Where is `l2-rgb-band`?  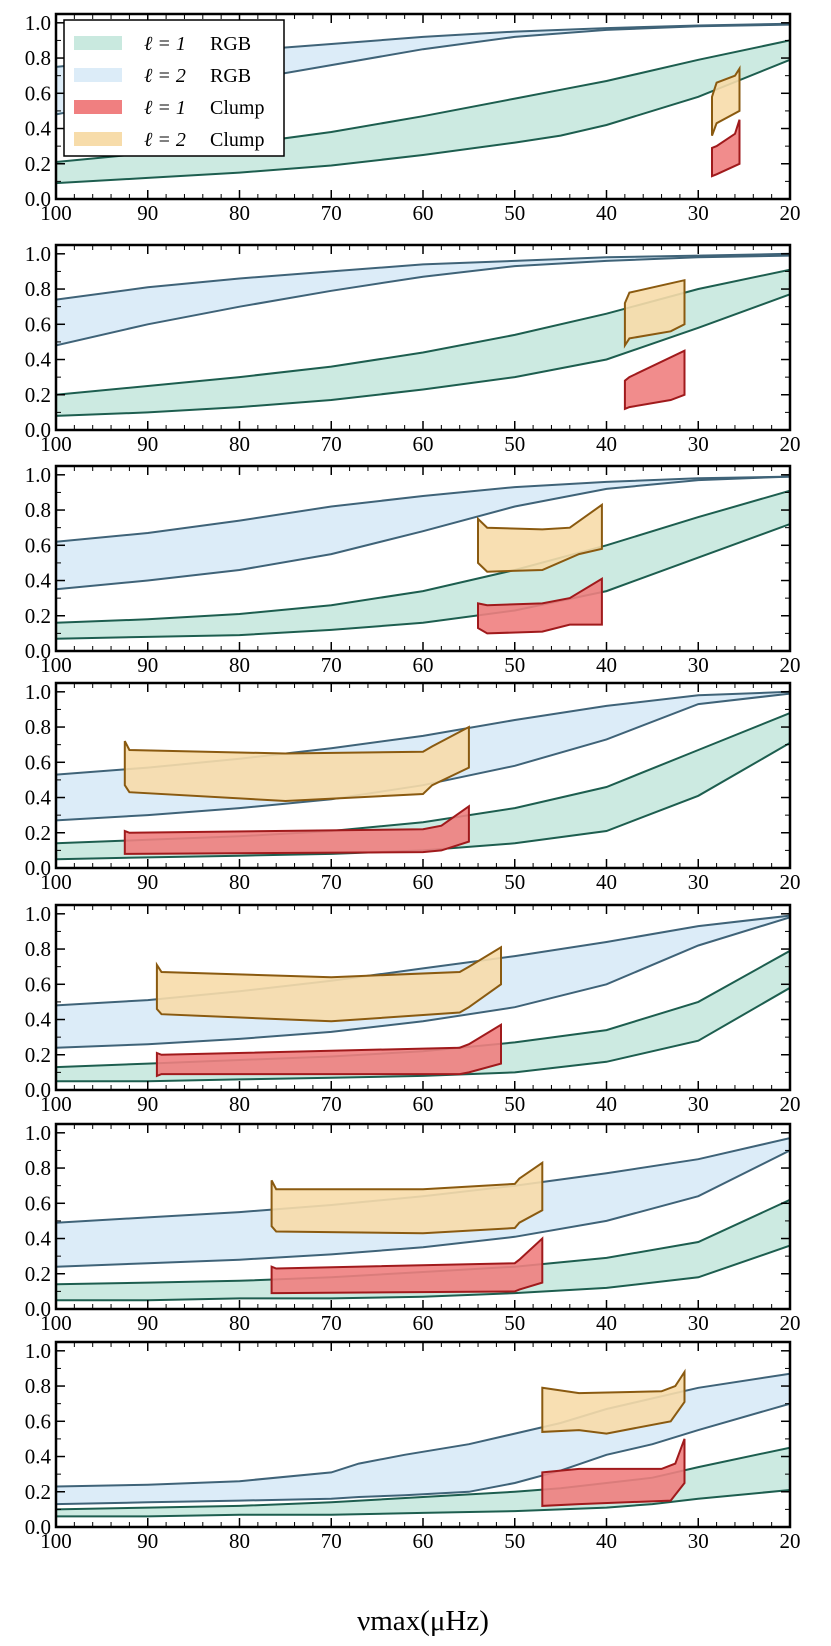 l2-rgb-band is located at coordinates (423, 299).